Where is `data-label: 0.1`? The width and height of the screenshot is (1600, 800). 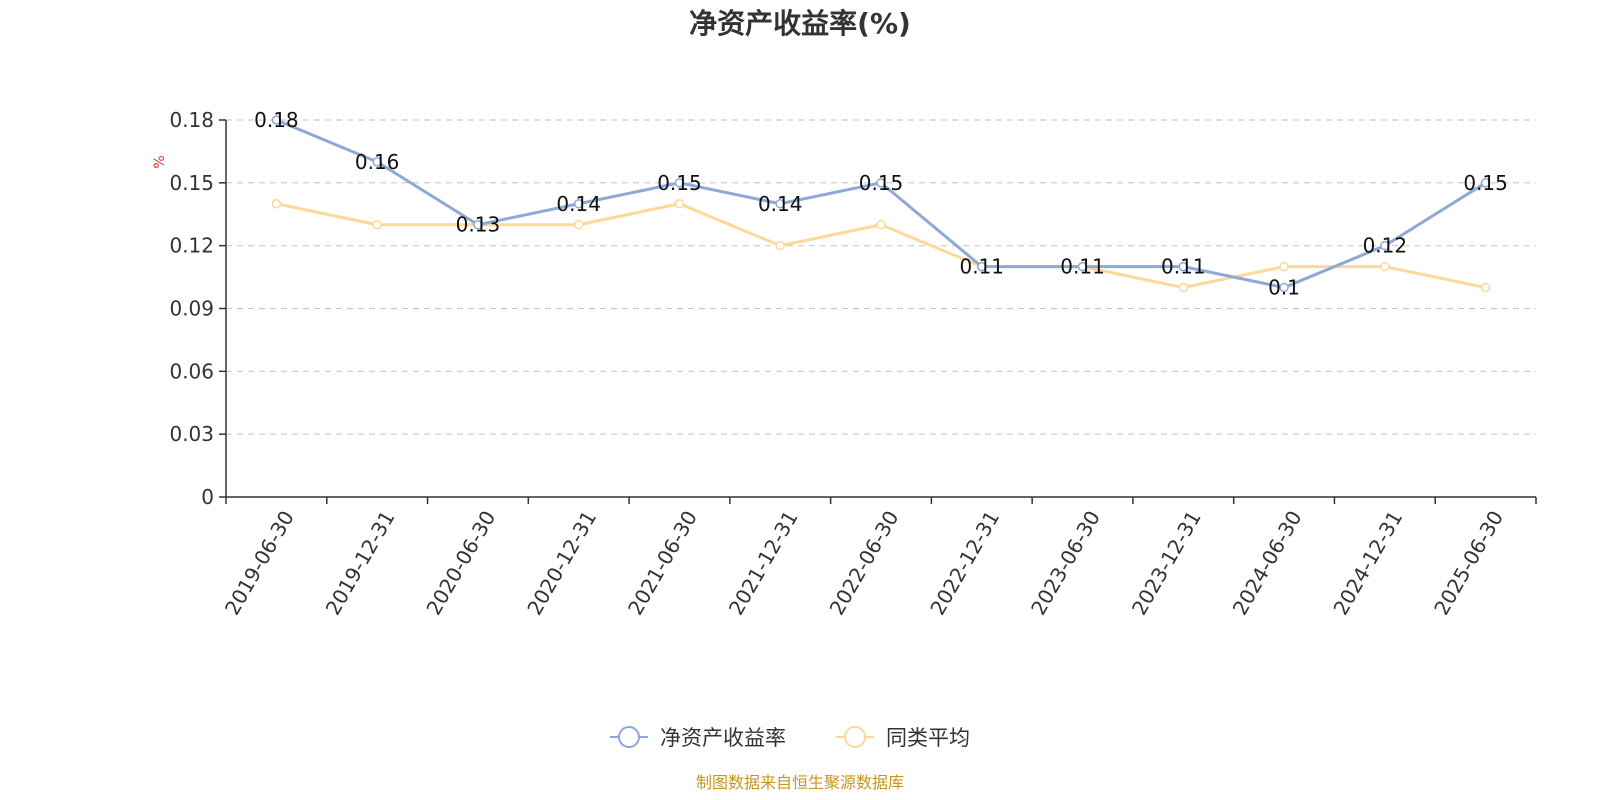
data-label: 0.1 is located at coordinates (1284, 288).